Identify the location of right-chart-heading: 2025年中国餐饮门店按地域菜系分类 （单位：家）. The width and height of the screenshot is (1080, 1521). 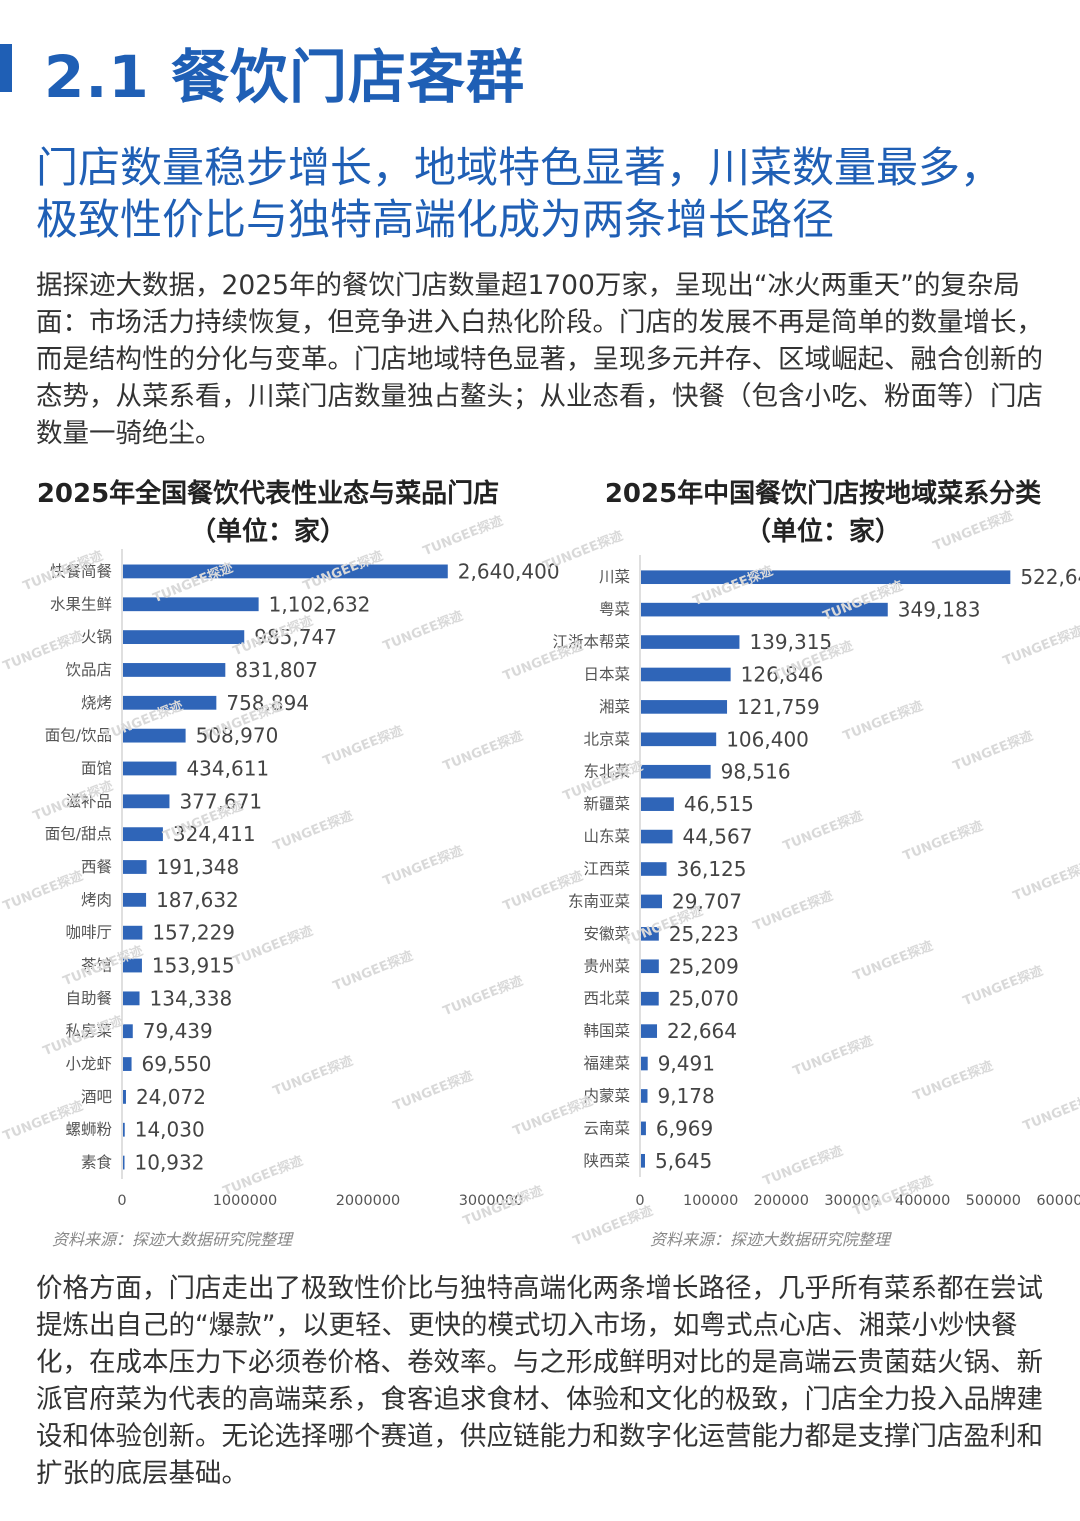
(823, 513).